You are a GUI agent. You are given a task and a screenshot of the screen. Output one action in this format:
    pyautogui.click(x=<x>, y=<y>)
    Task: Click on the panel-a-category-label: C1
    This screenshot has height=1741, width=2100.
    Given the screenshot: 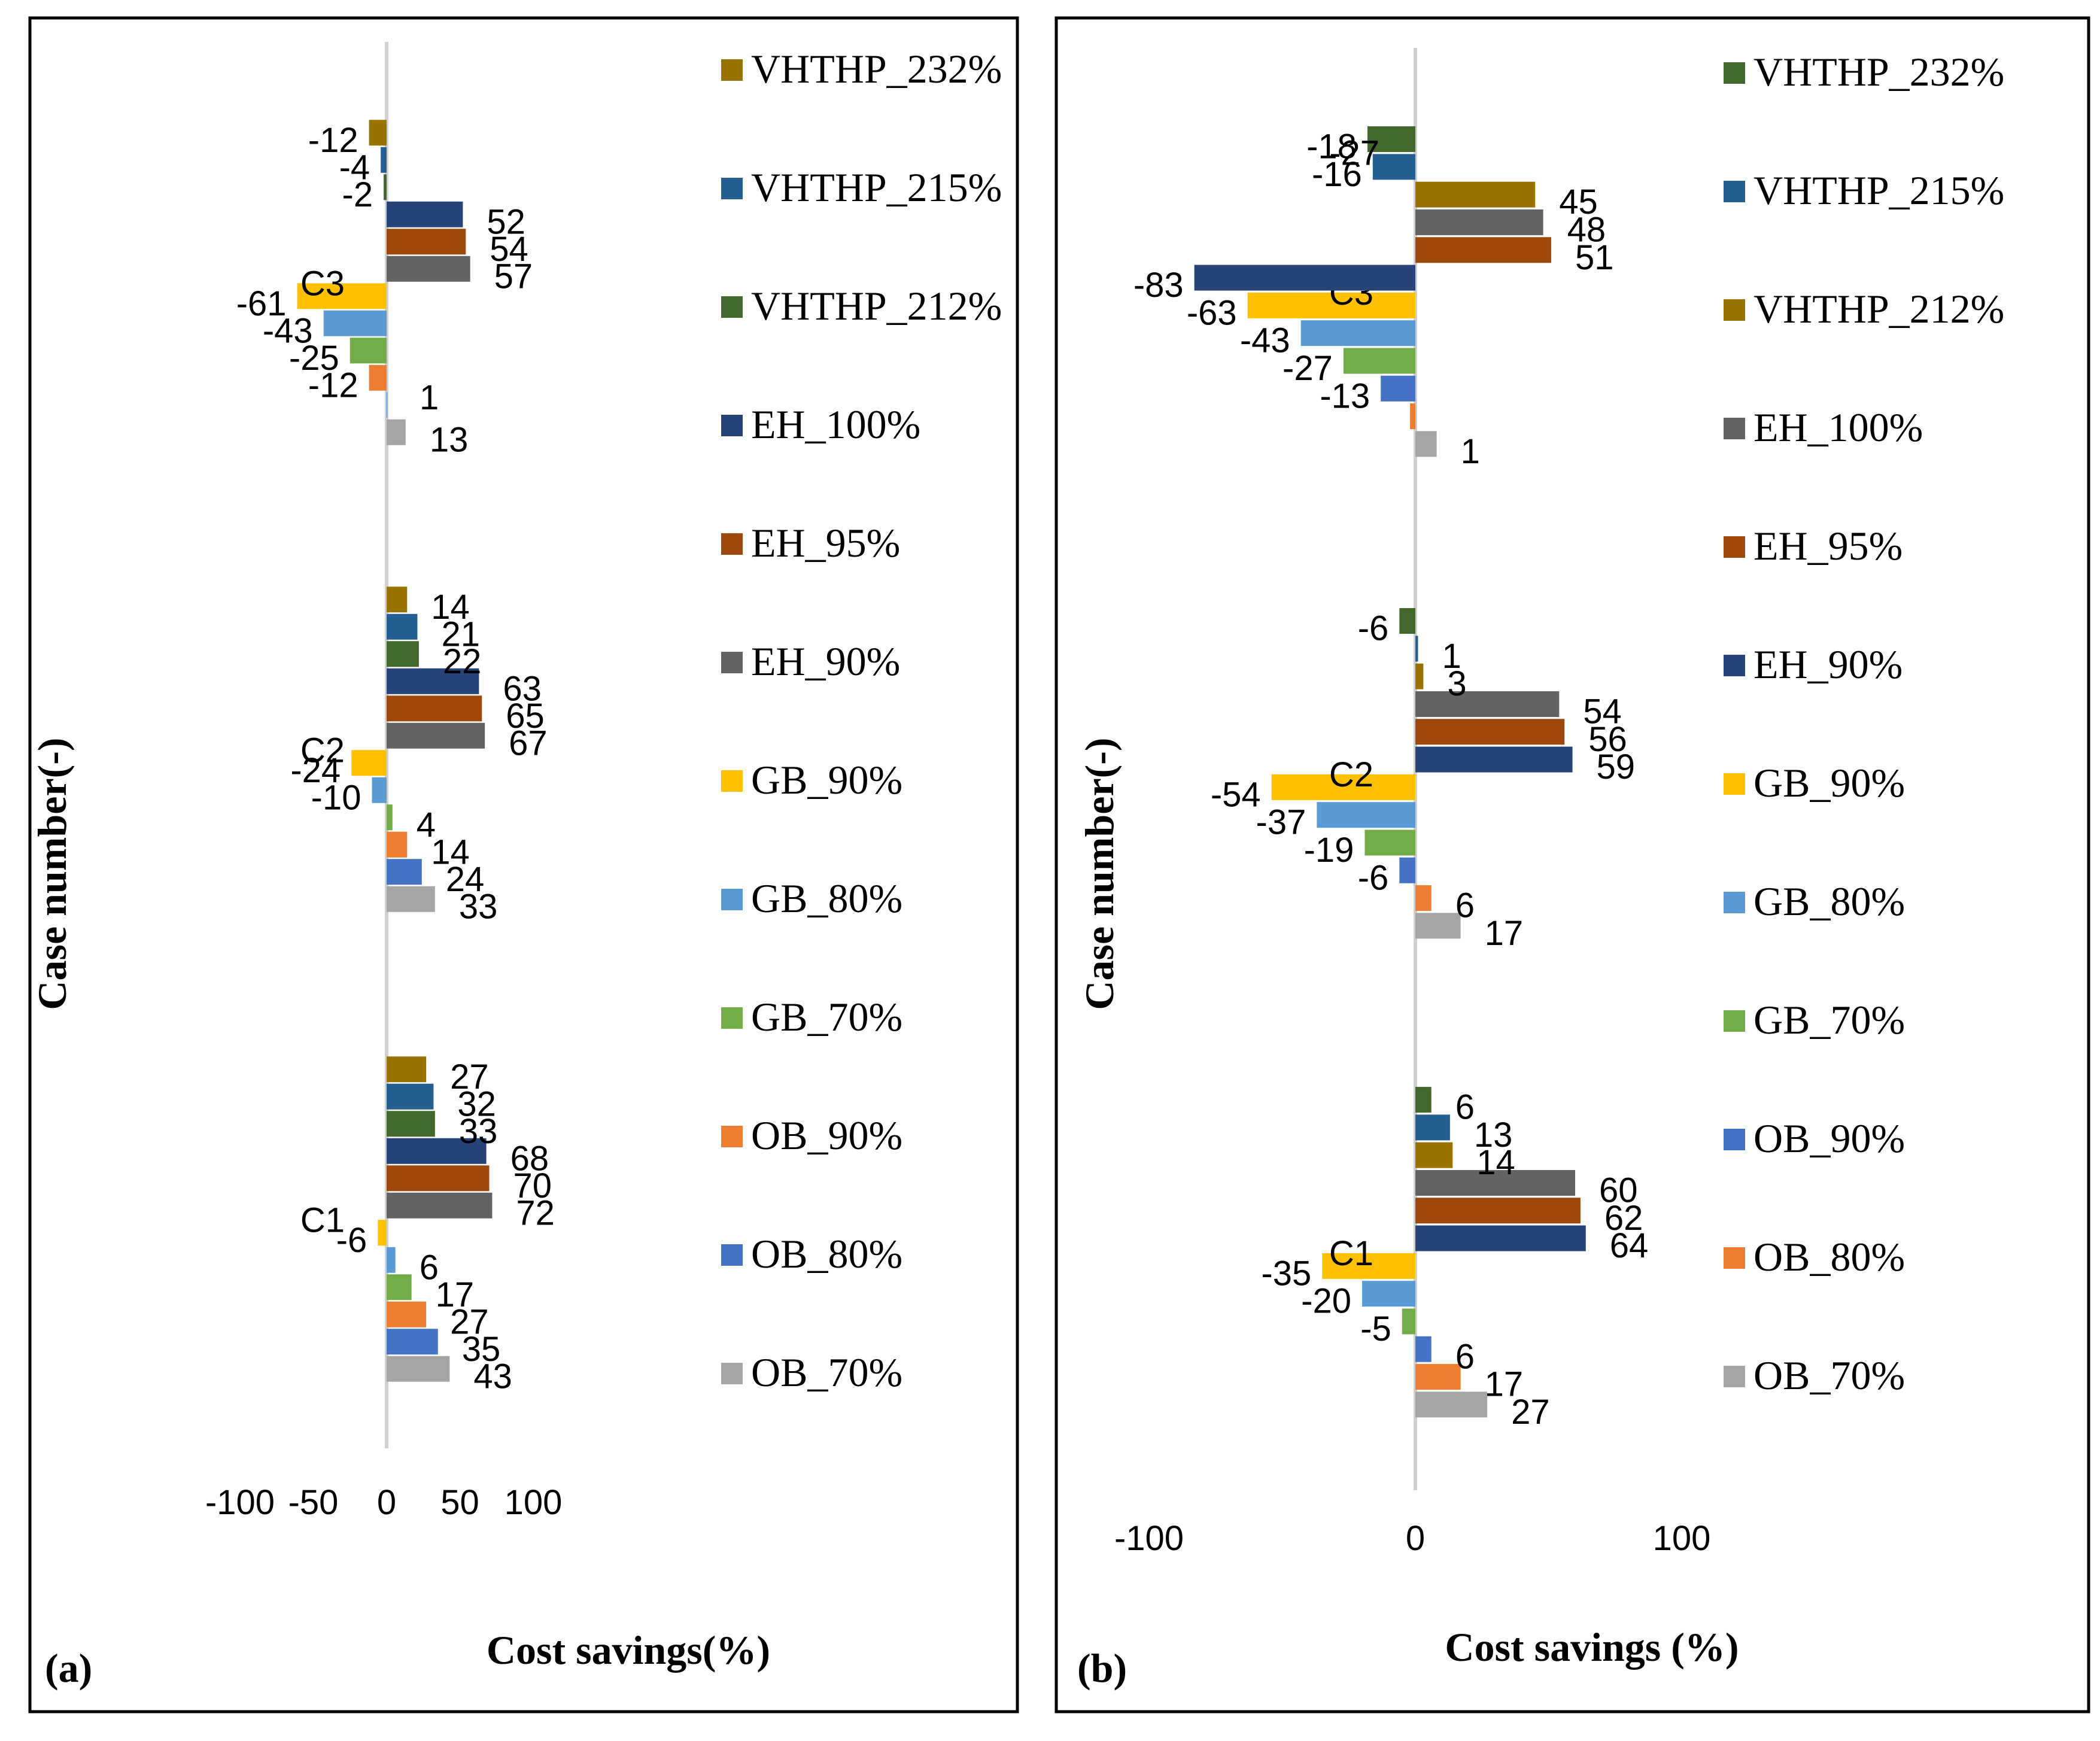 What is the action you would take?
    pyautogui.click(x=322, y=1220)
    